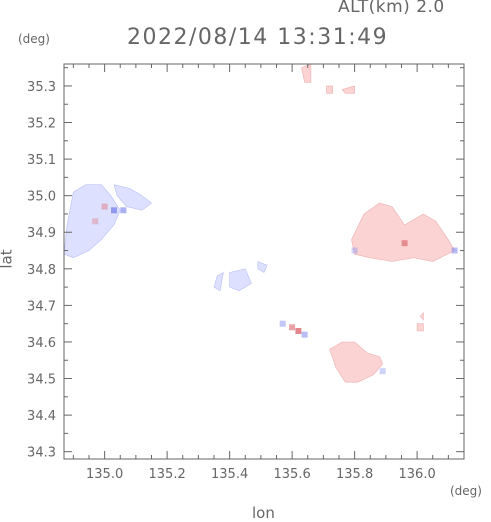 Image resolution: width=491 pixels, height=522 pixels. What do you see at coordinates (167, 474) in the screenshot?
I see `x-tick-label: 135.2` at bounding box center [167, 474].